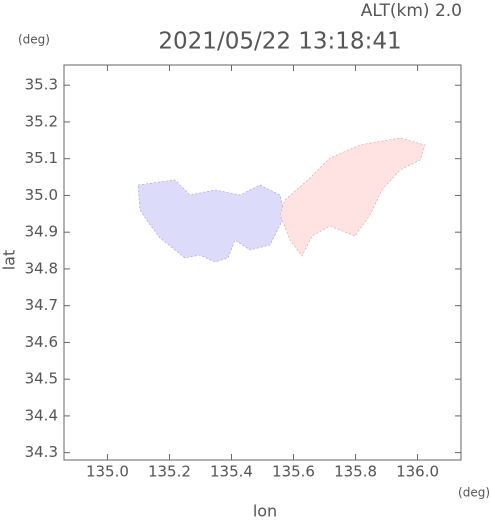 The width and height of the screenshot is (491, 521). What do you see at coordinates (265, 511) in the screenshot?
I see `x-axis-label: lon` at bounding box center [265, 511].